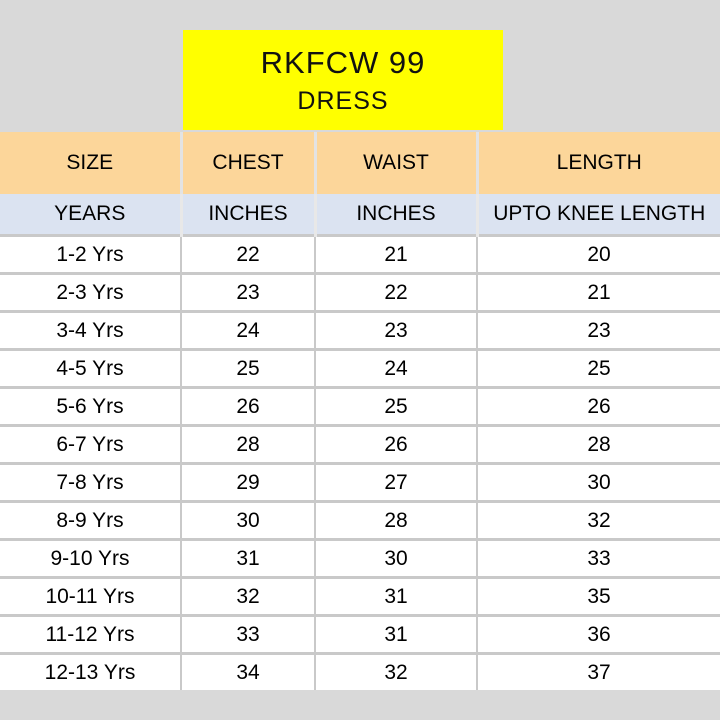 This screenshot has width=720, height=720. Describe the element at coordinates (598, 482) in the screenshot. I see `cell-length: 30` at that location.